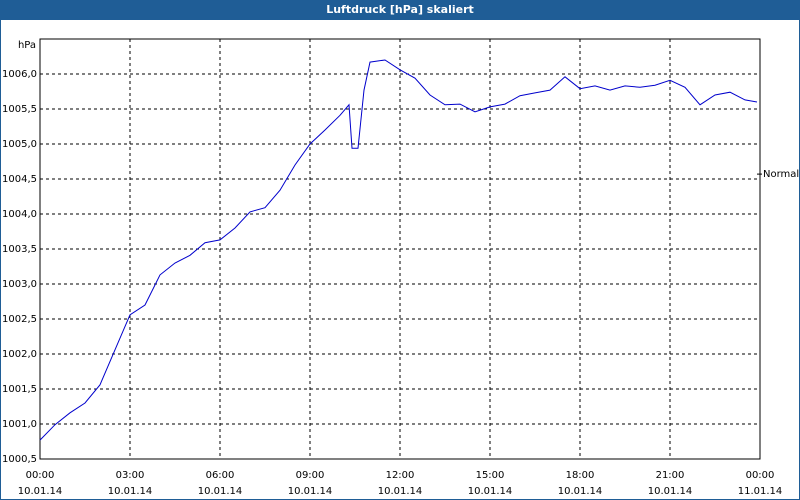 This screenshot has height=500, width=800. I want to click on y-tick-label: 1004,0, so click(19, 214).